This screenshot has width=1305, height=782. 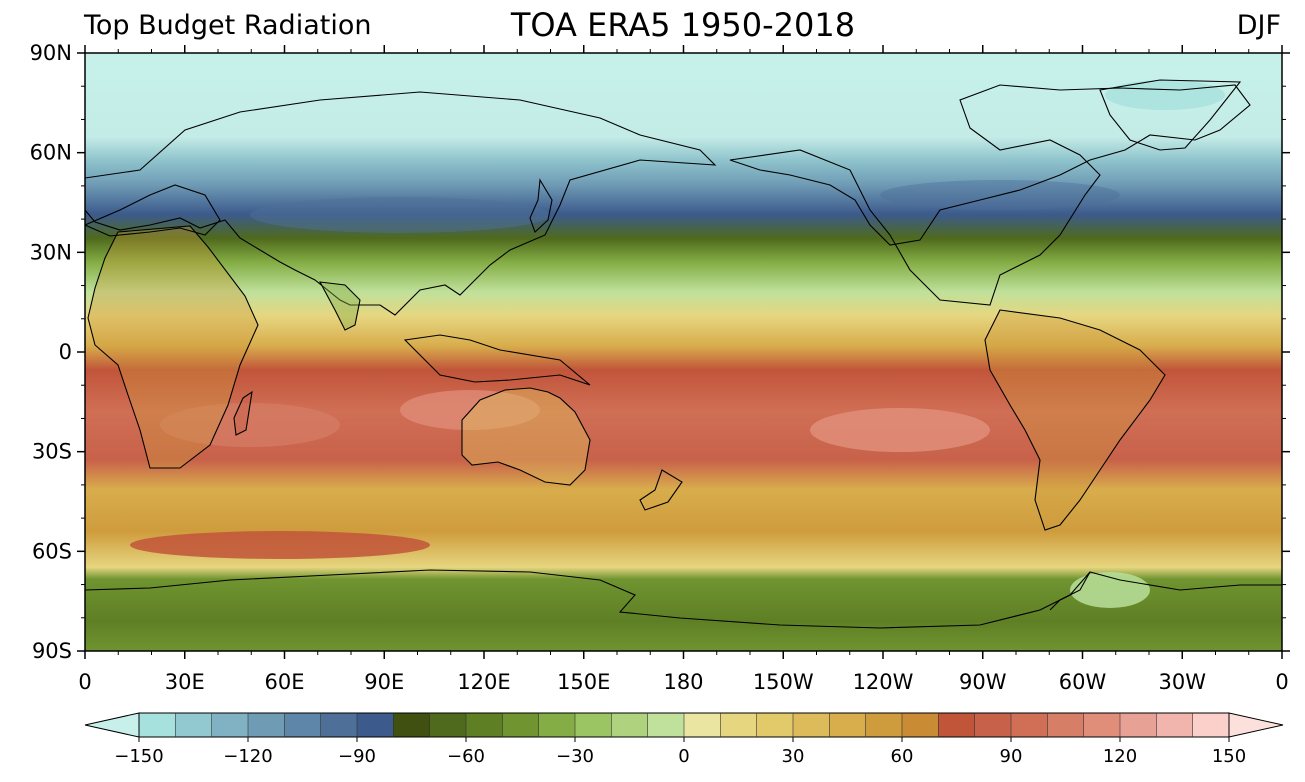 What do you see at coordinates (883, 682) in the screenshot?
I see `lon-label: 120W` at bounding box center [883, 682].